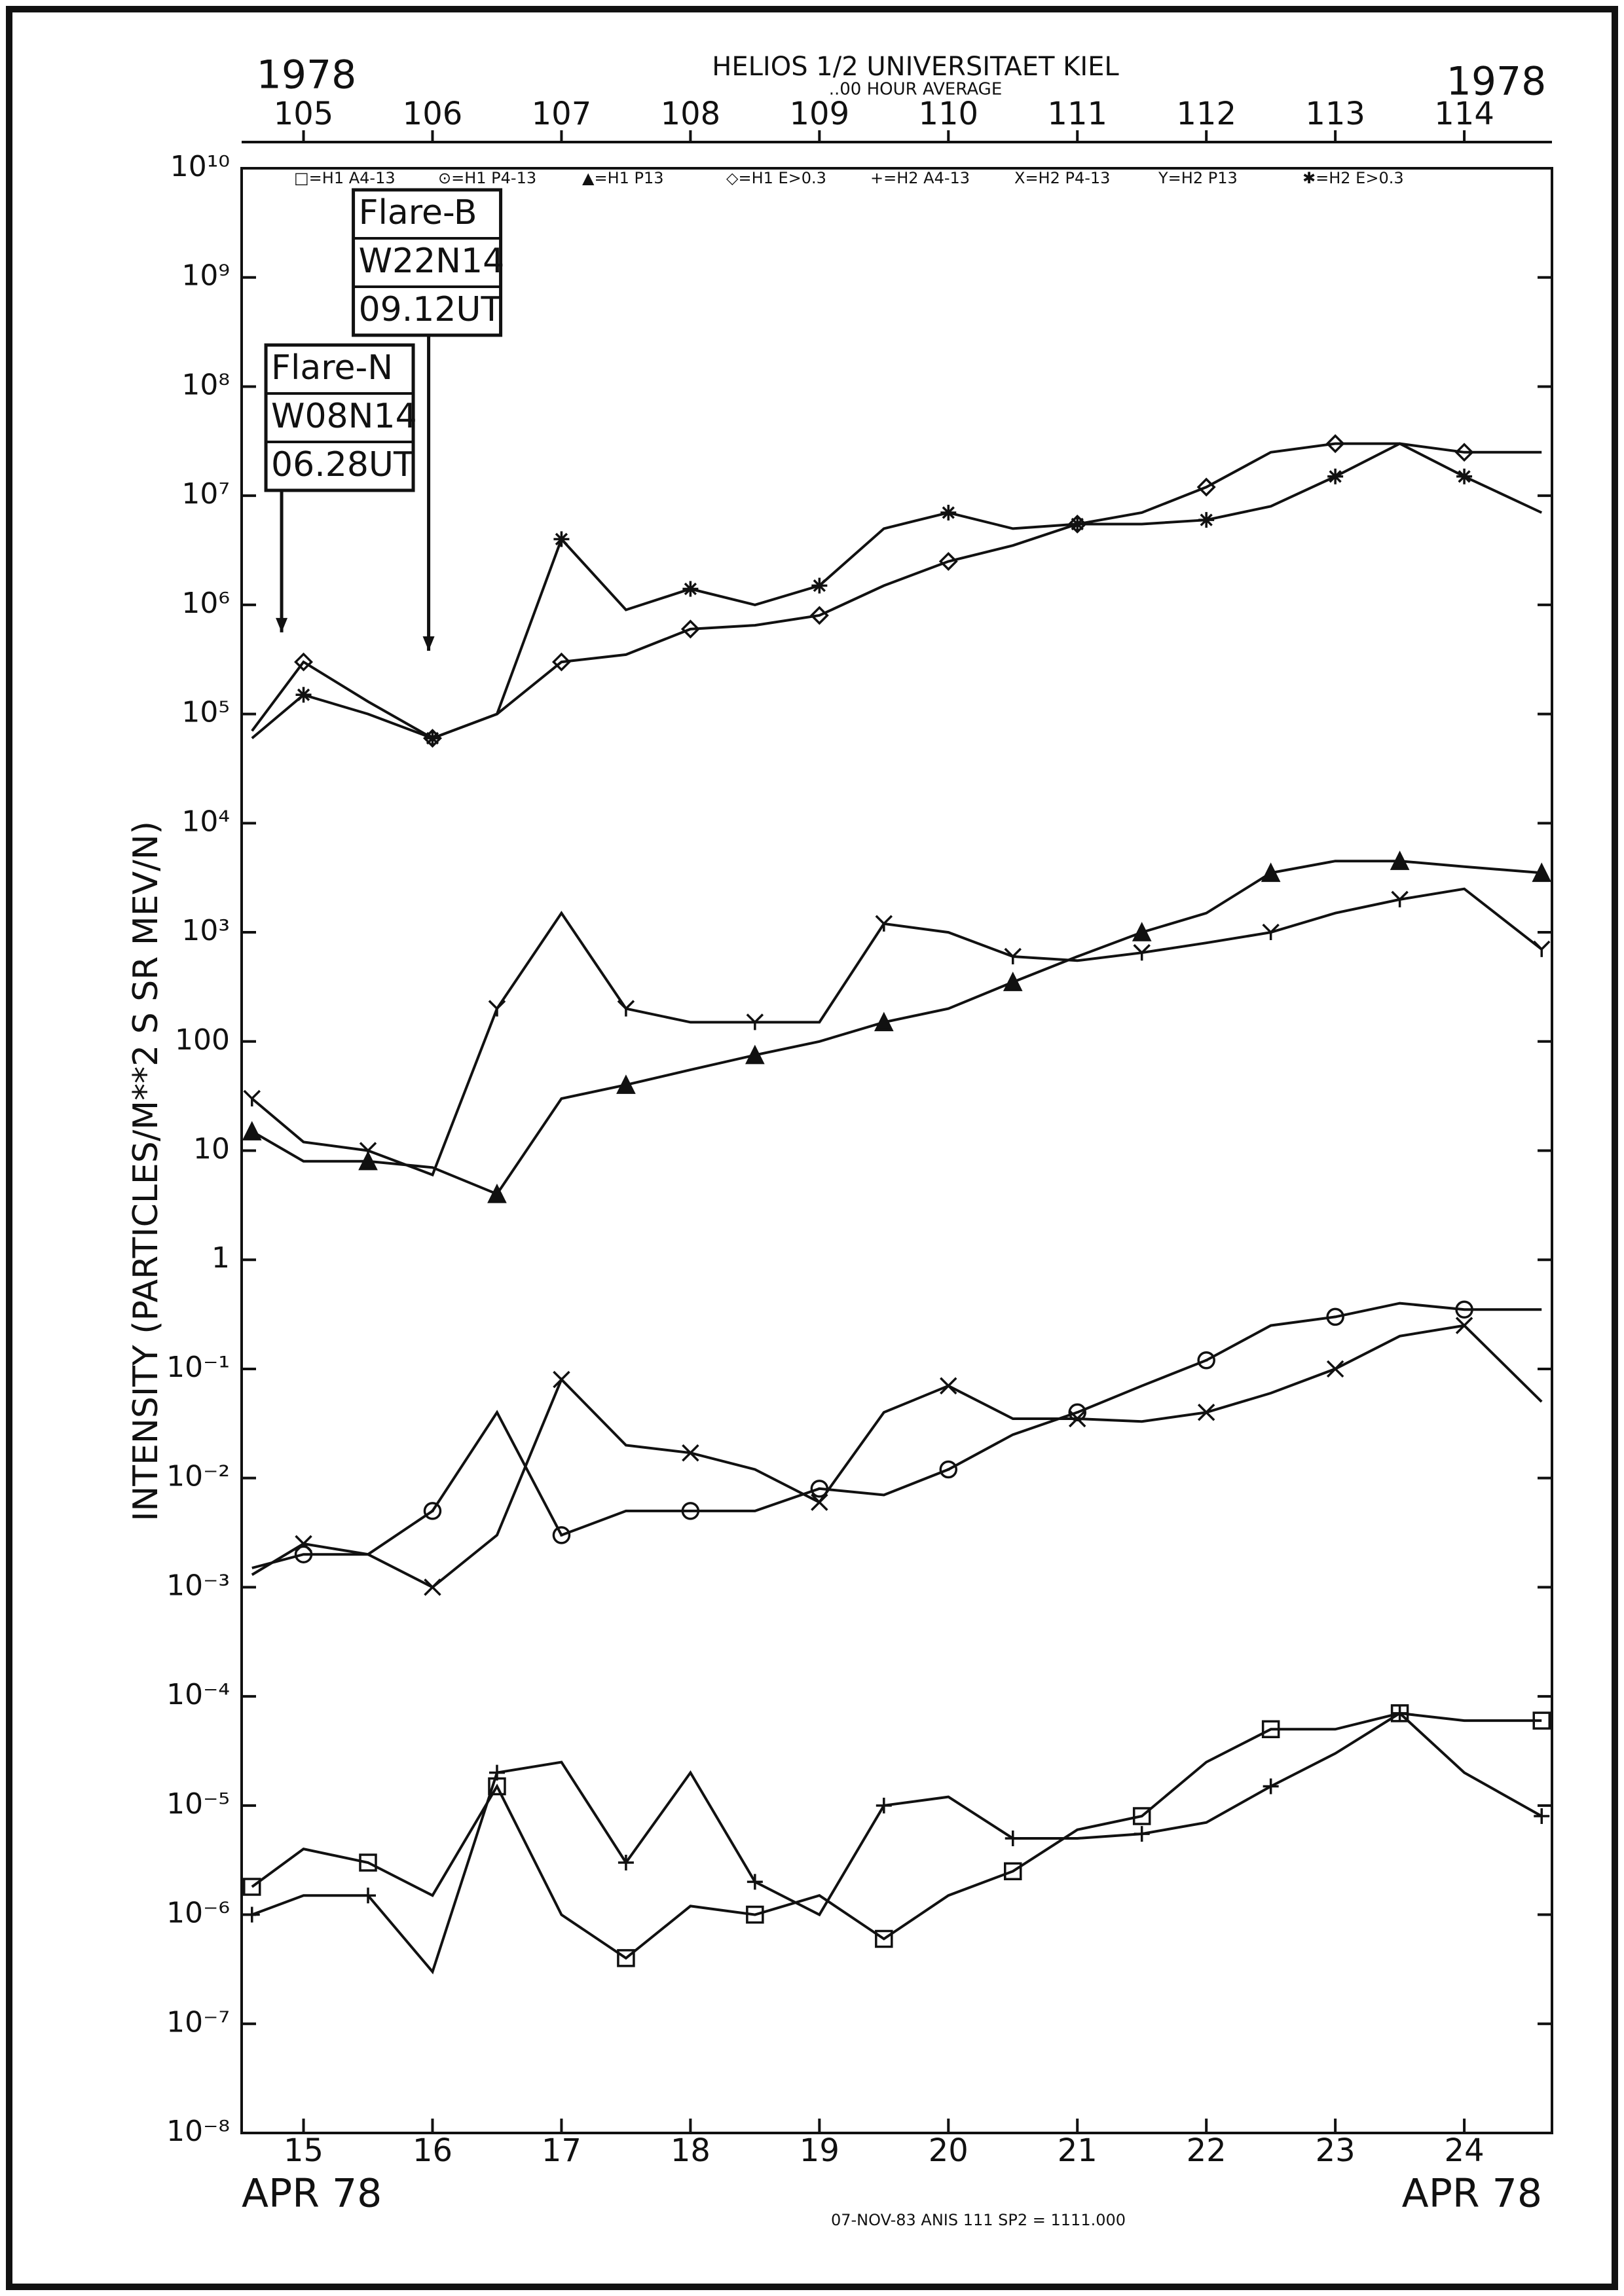 Image resolution: width=1624 pixels, height=2296 pixels. Describe the element at coordinates (776, 178) in the screenshot. I see `legend-label: ◇=H1 E>0.3` at that location.